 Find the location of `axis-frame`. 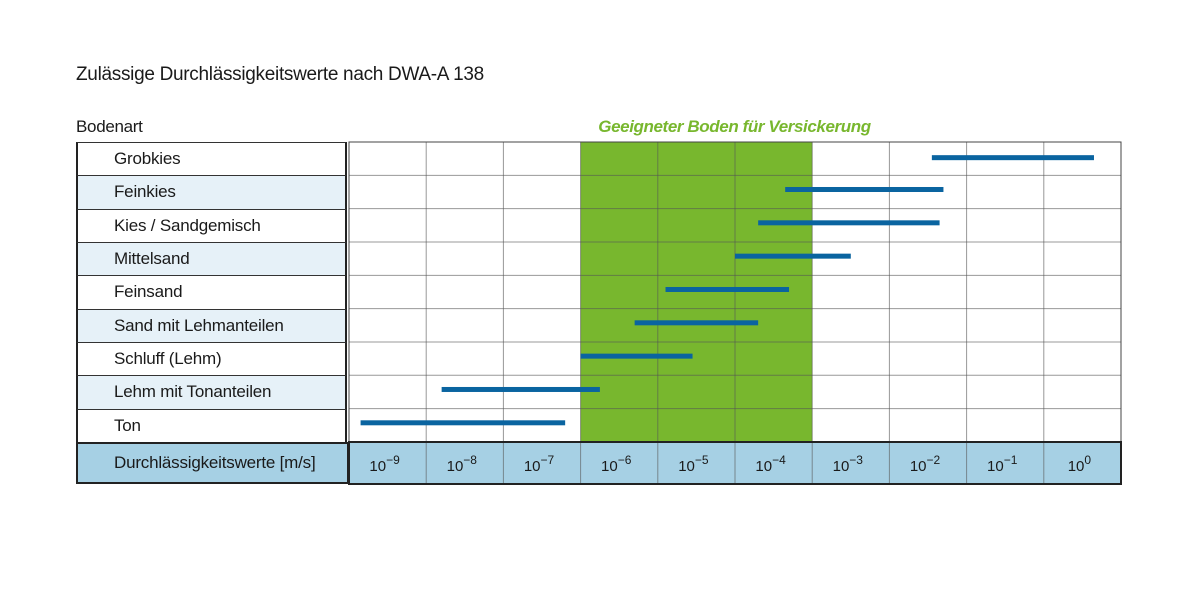

axis-frame is located at coordinates (735, 463).